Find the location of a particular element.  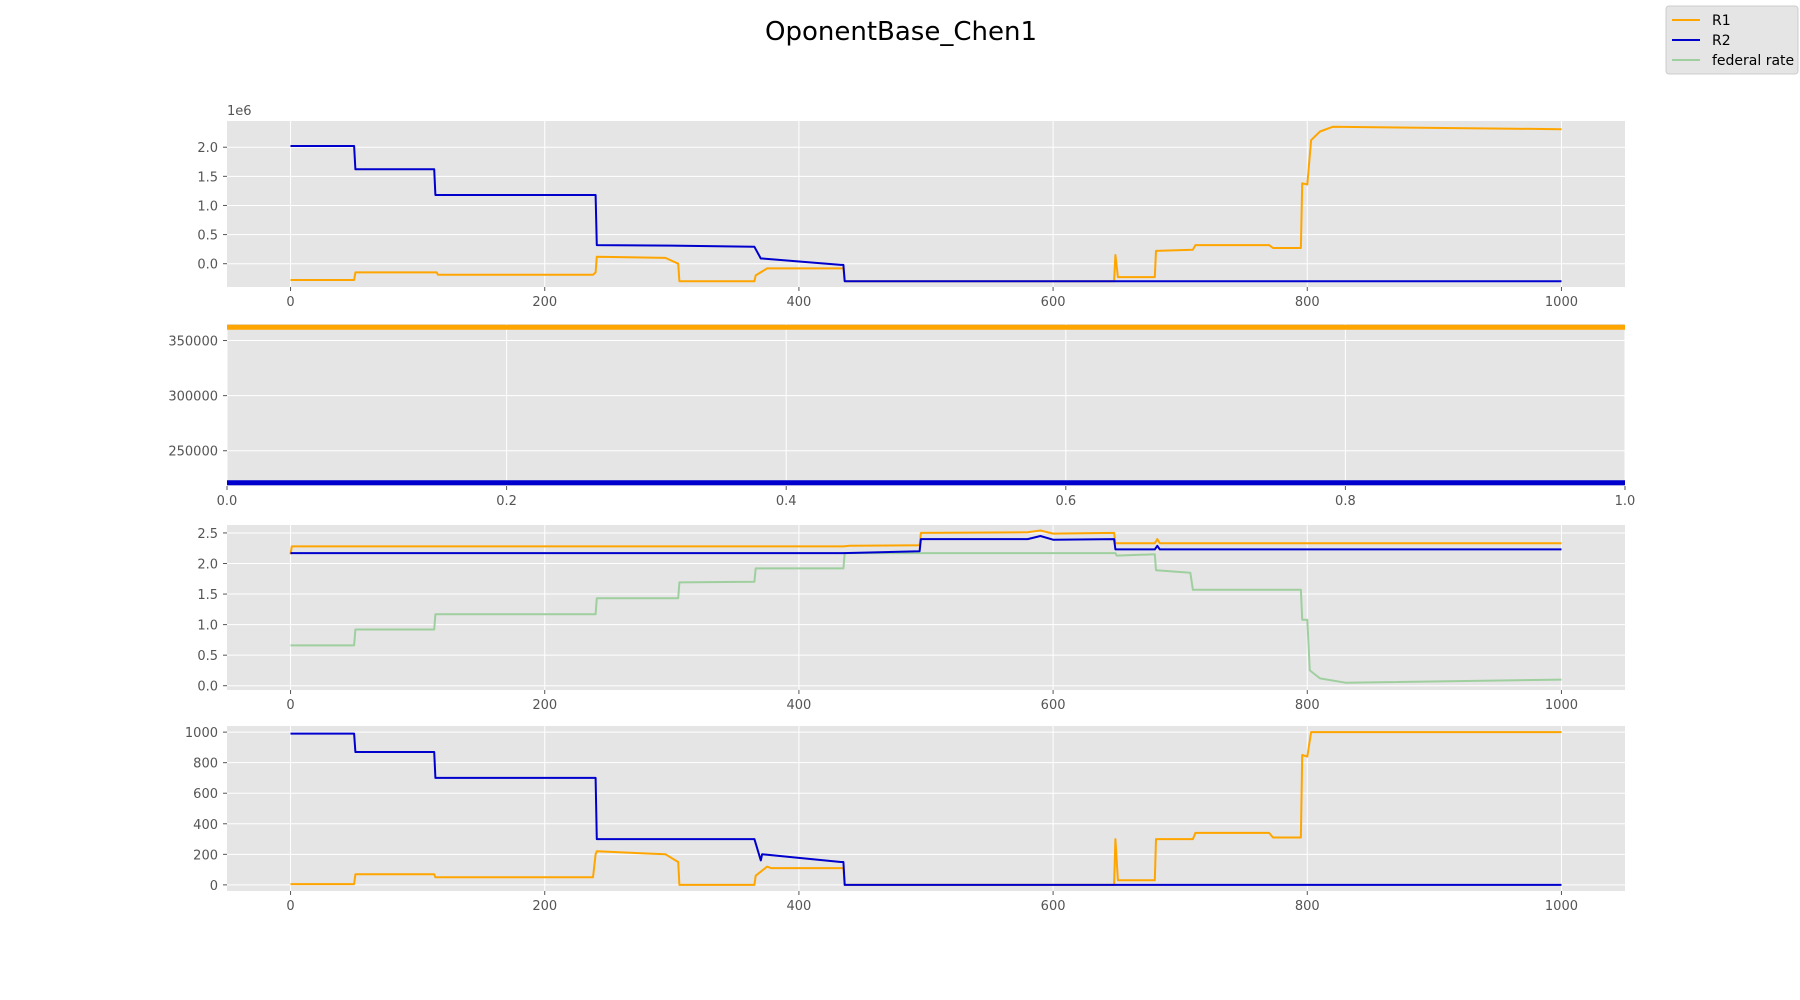

chart-title: OponentBase_Chen1 is located at coordinates (901, 32).